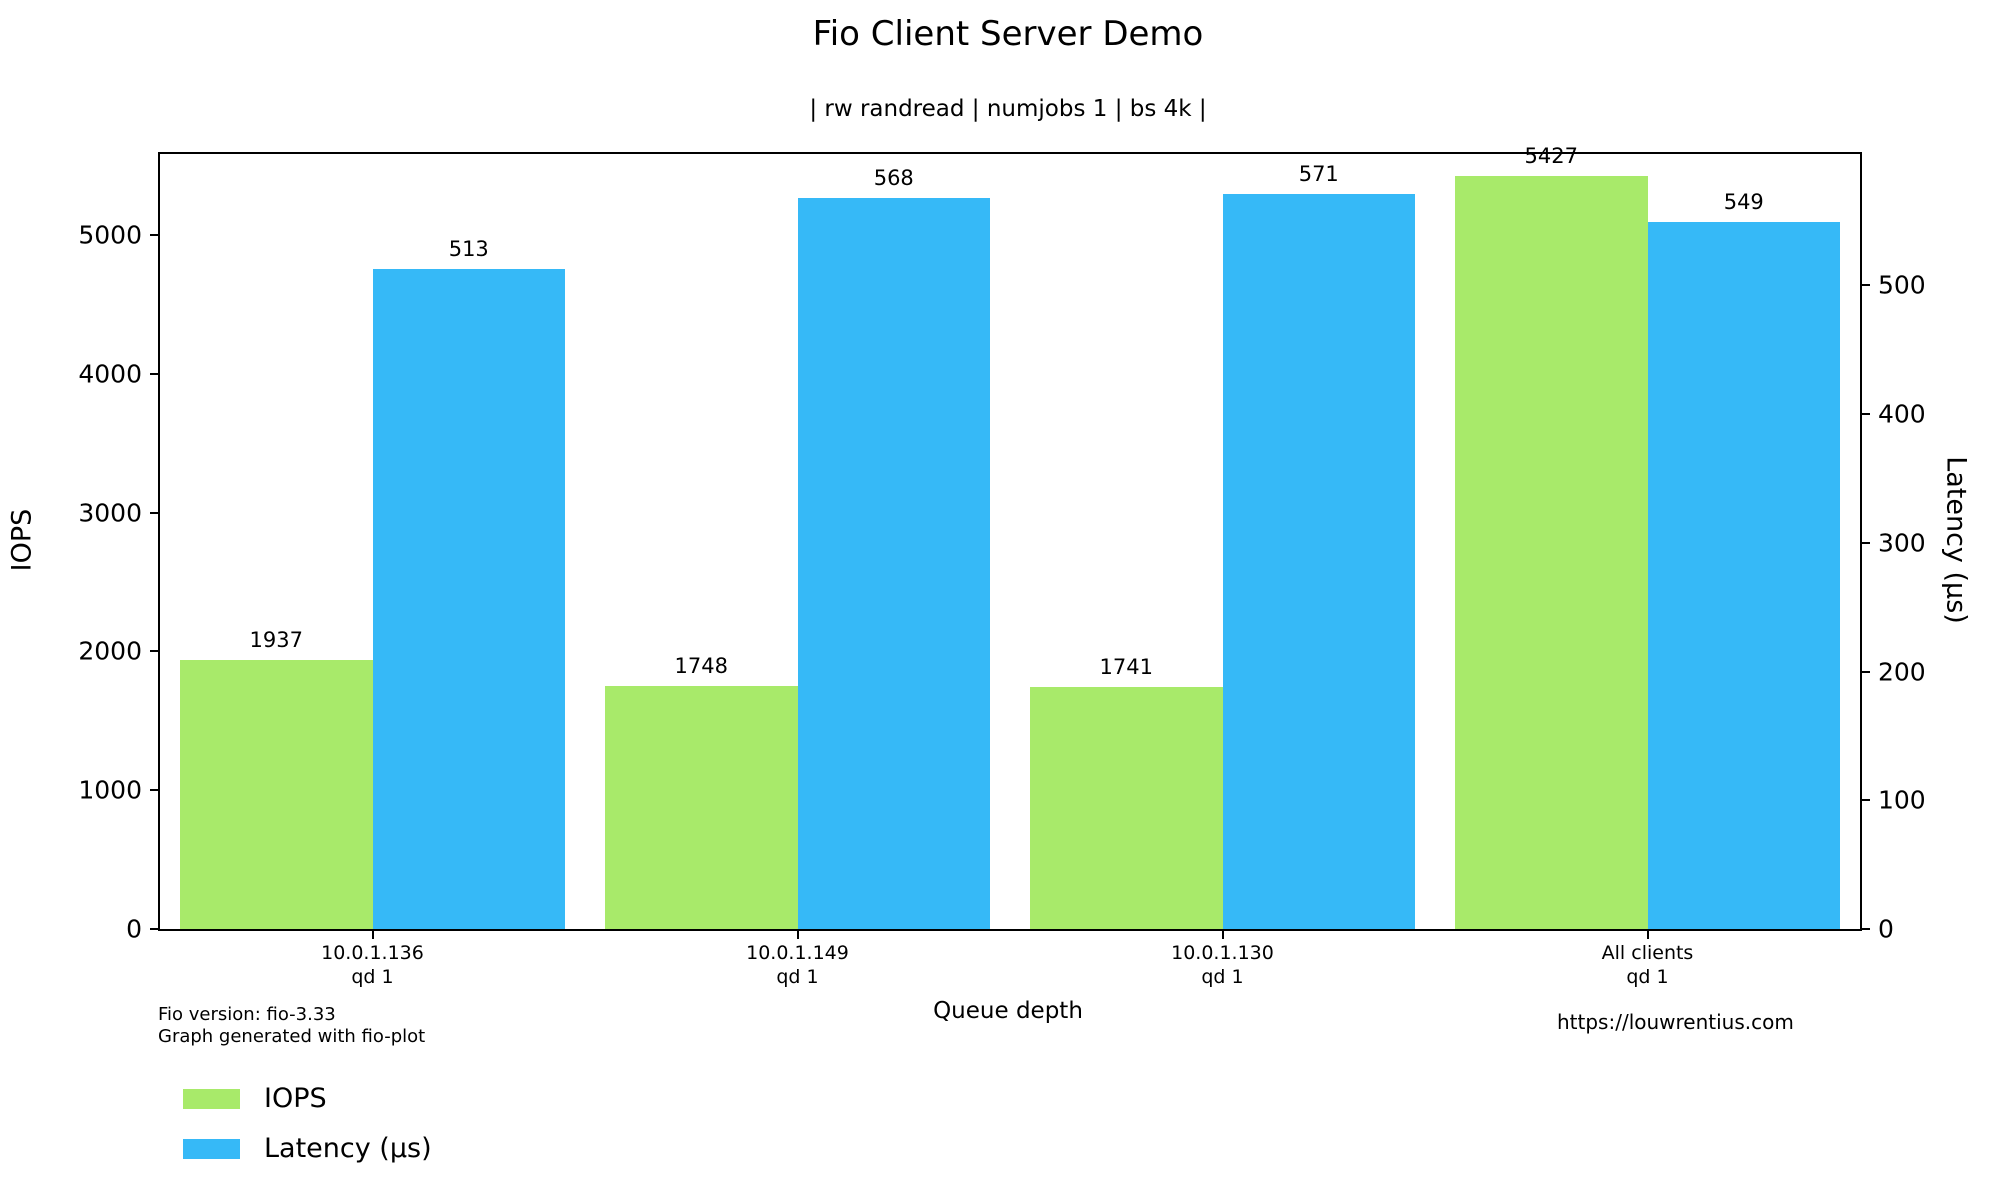 The height and width of the screenshot is (1200, 2000). Describe the element at coordinates (468, 248) in the screenshot. I see `bar-value-label: 513` at that location.